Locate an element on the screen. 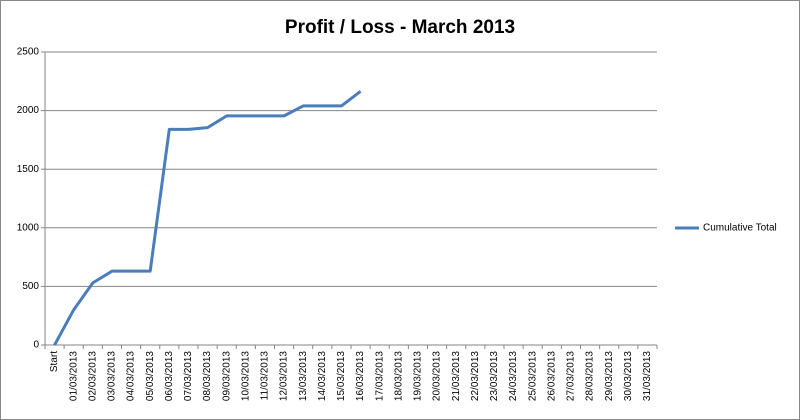  x-tick-label: 31/03/2013 is located at coordinates (647, 376).